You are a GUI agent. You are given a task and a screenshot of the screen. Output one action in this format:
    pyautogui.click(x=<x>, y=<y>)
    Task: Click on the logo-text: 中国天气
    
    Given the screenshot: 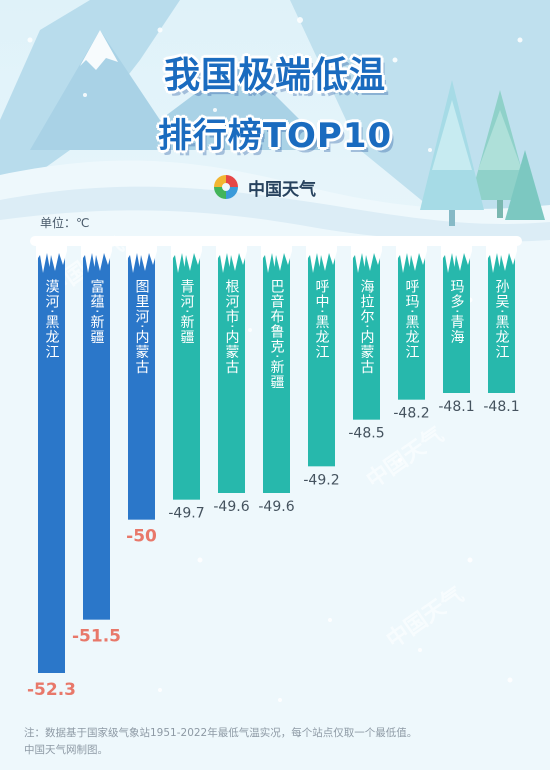 What is the action you would take?
    pyautogui.click(x=282, y=189)
    